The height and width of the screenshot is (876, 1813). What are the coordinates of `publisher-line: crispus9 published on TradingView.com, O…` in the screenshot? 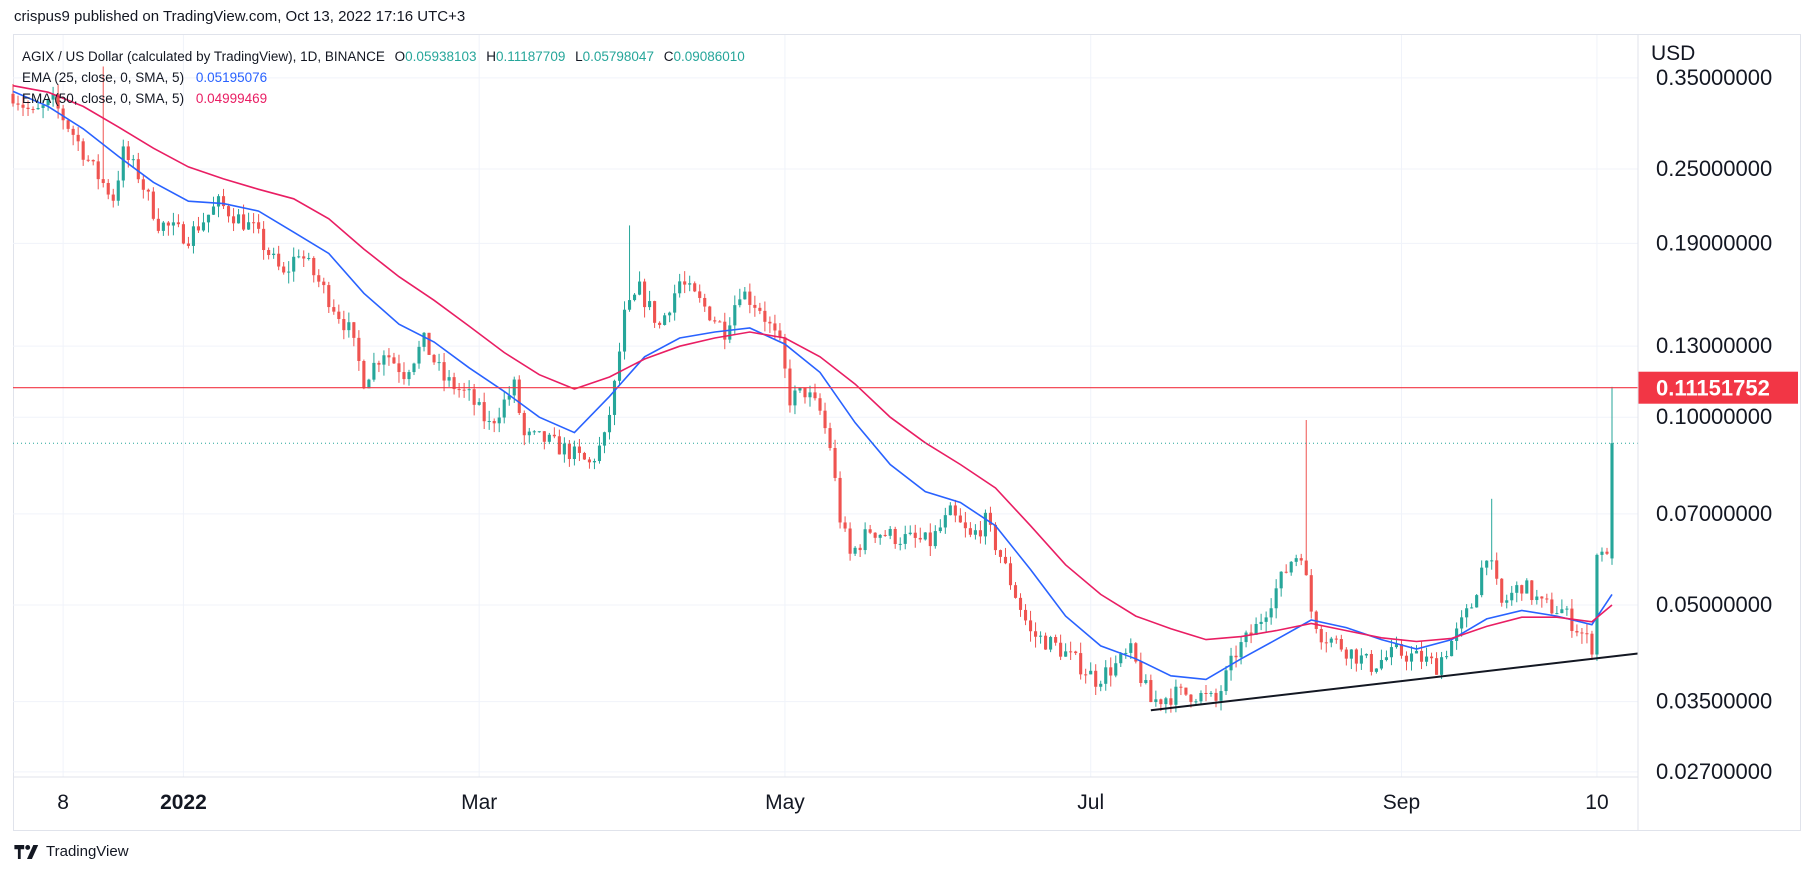 It's located at (240, 16).